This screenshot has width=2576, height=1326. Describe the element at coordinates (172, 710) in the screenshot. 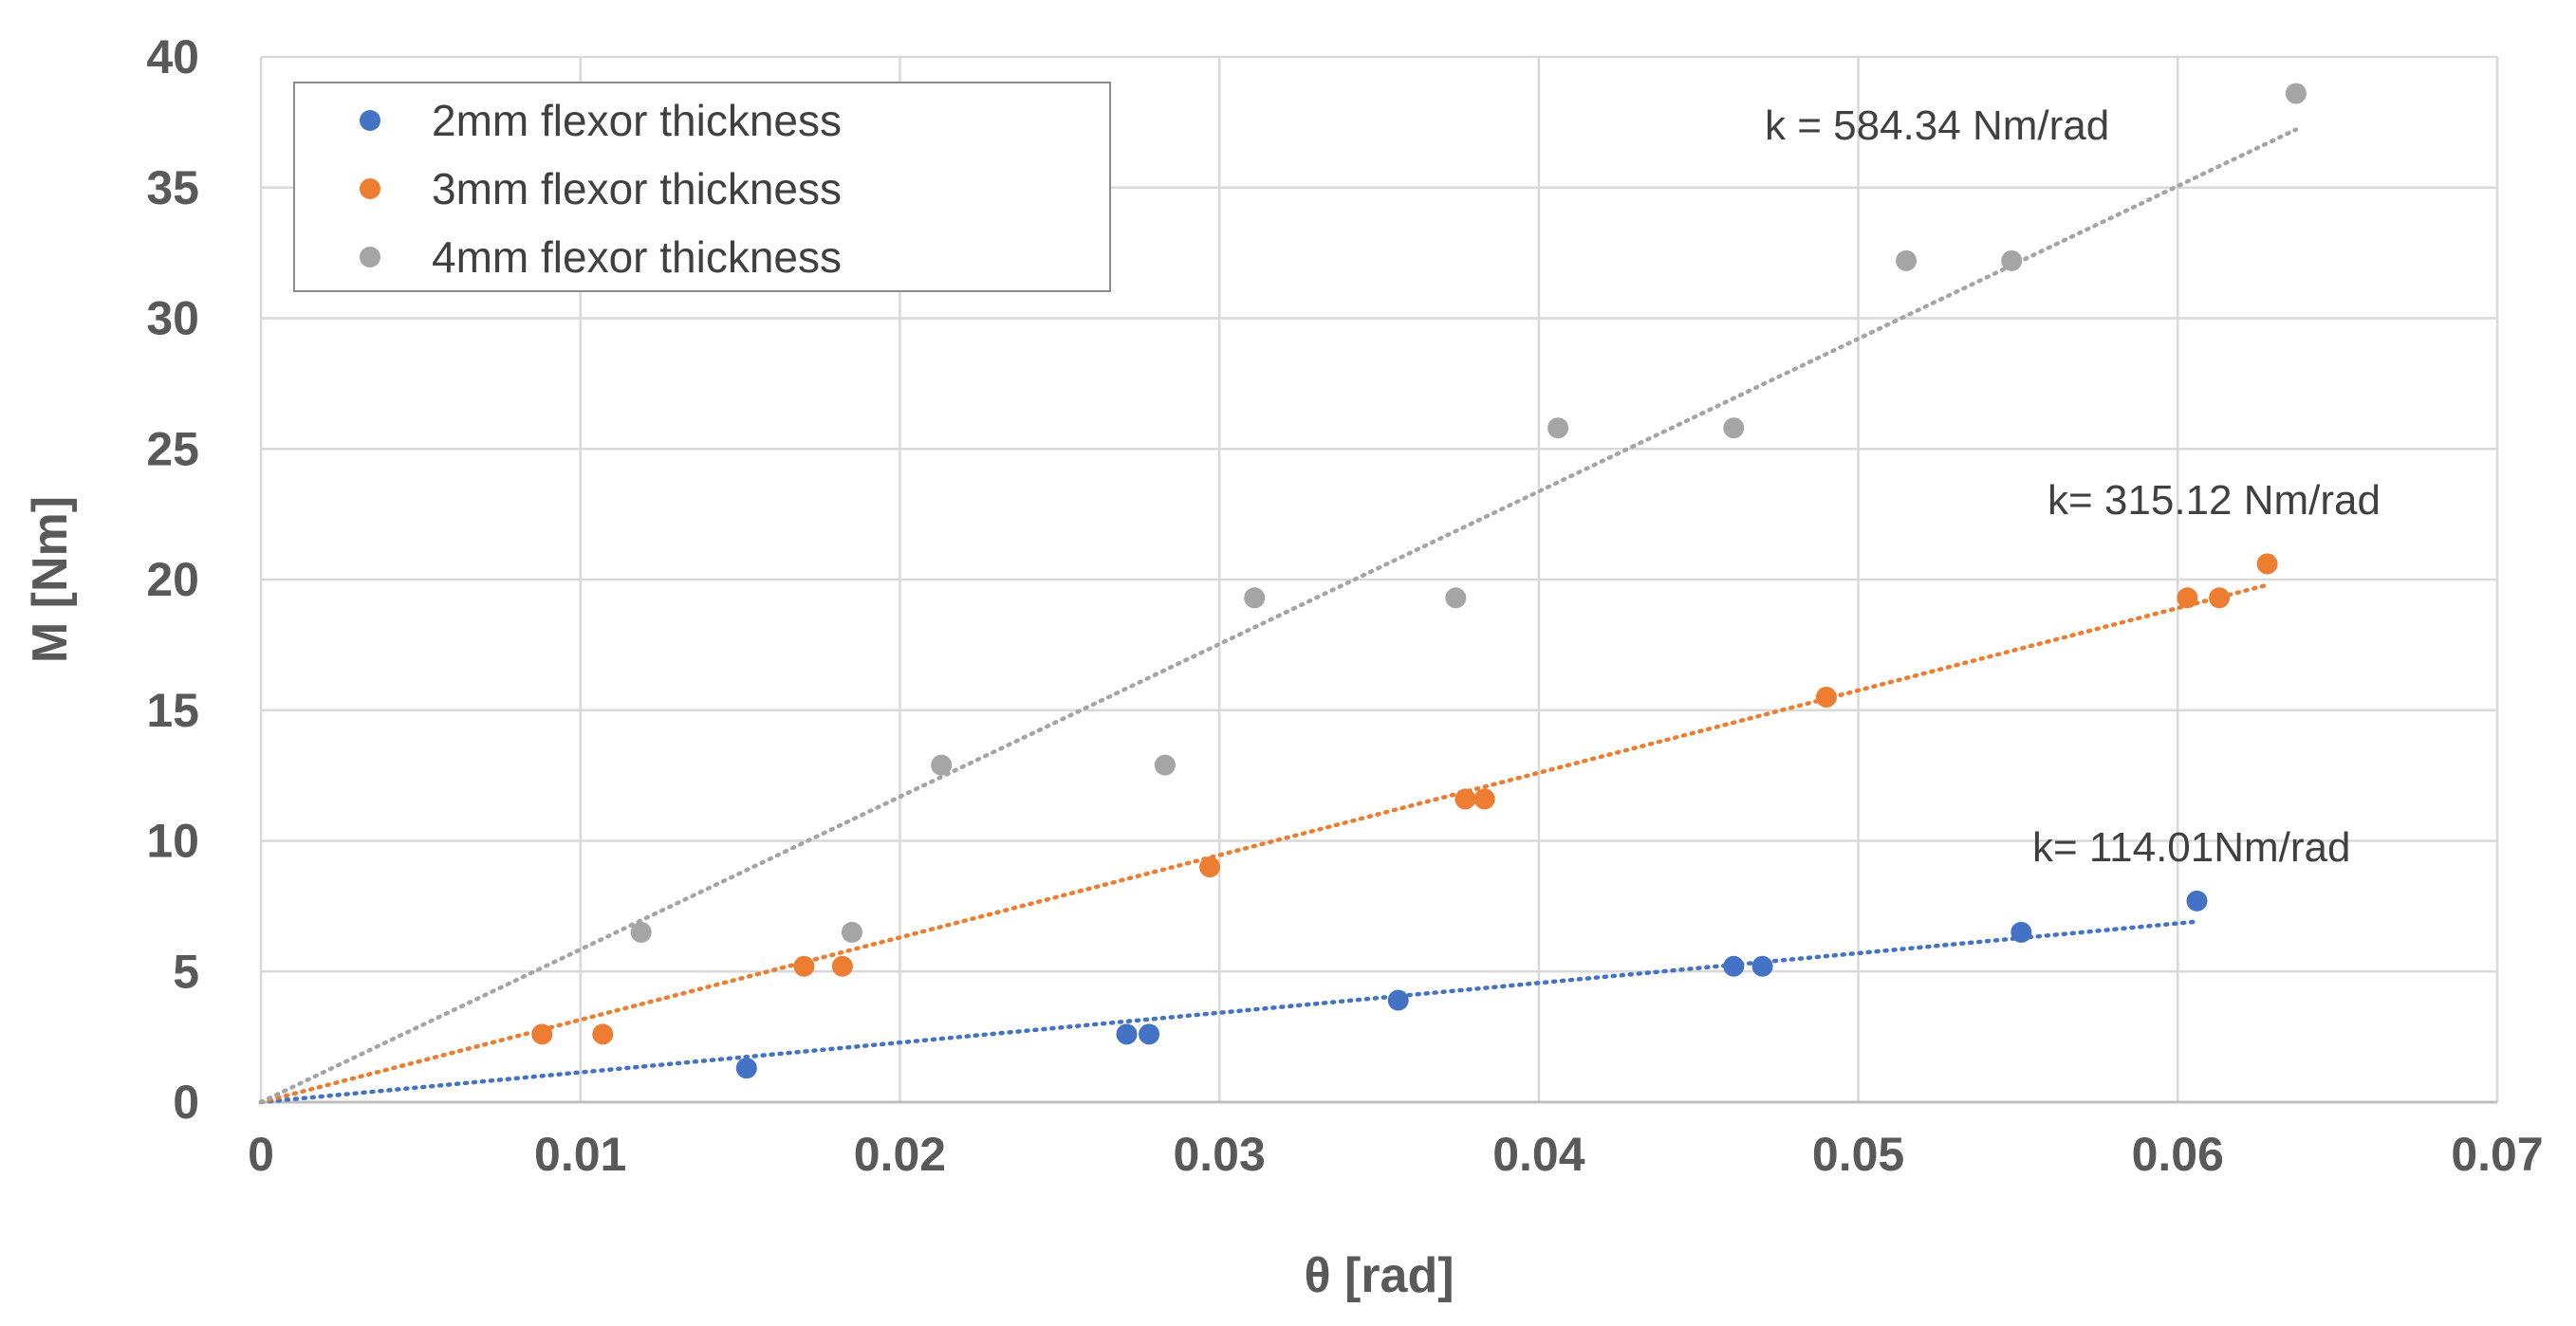

I see `y-tick-label: 15` at that location.